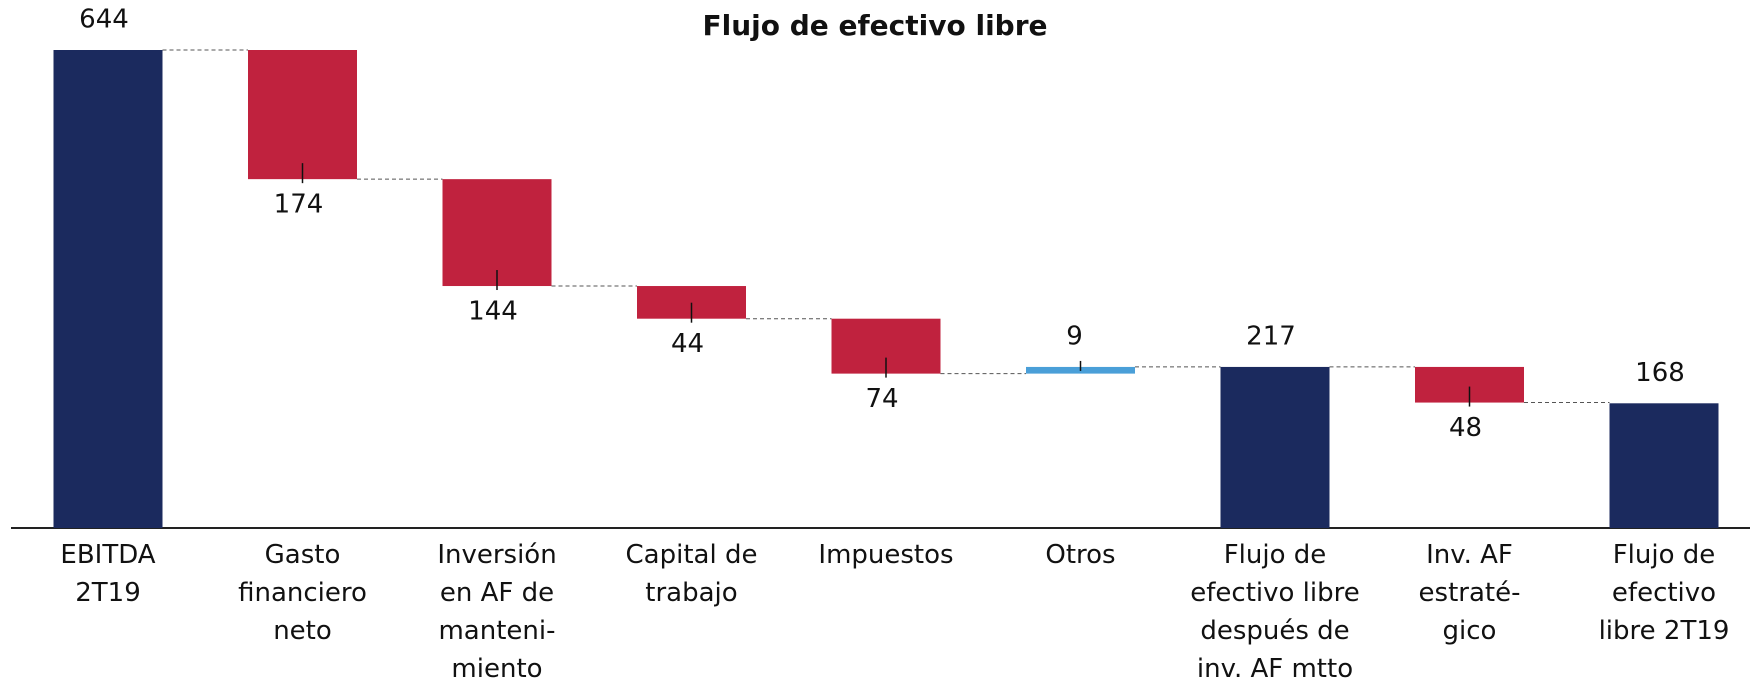 The height and width of the screenshot is (686, 1750). What do you see at coordinates (1664, 593) in the screenshot?
I see `x-tick-label: Flujo de efectivo libre 2T19` at bounding box center [1664, 593].